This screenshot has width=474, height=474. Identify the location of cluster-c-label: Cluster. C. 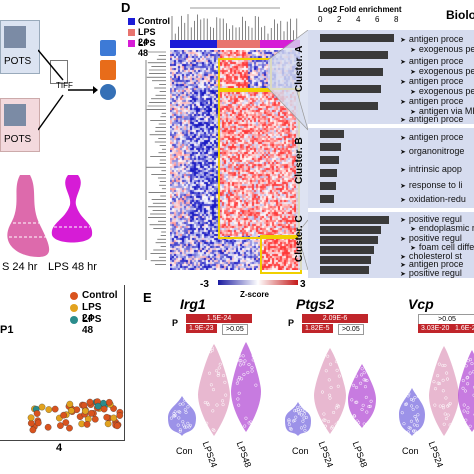
(299, 238).